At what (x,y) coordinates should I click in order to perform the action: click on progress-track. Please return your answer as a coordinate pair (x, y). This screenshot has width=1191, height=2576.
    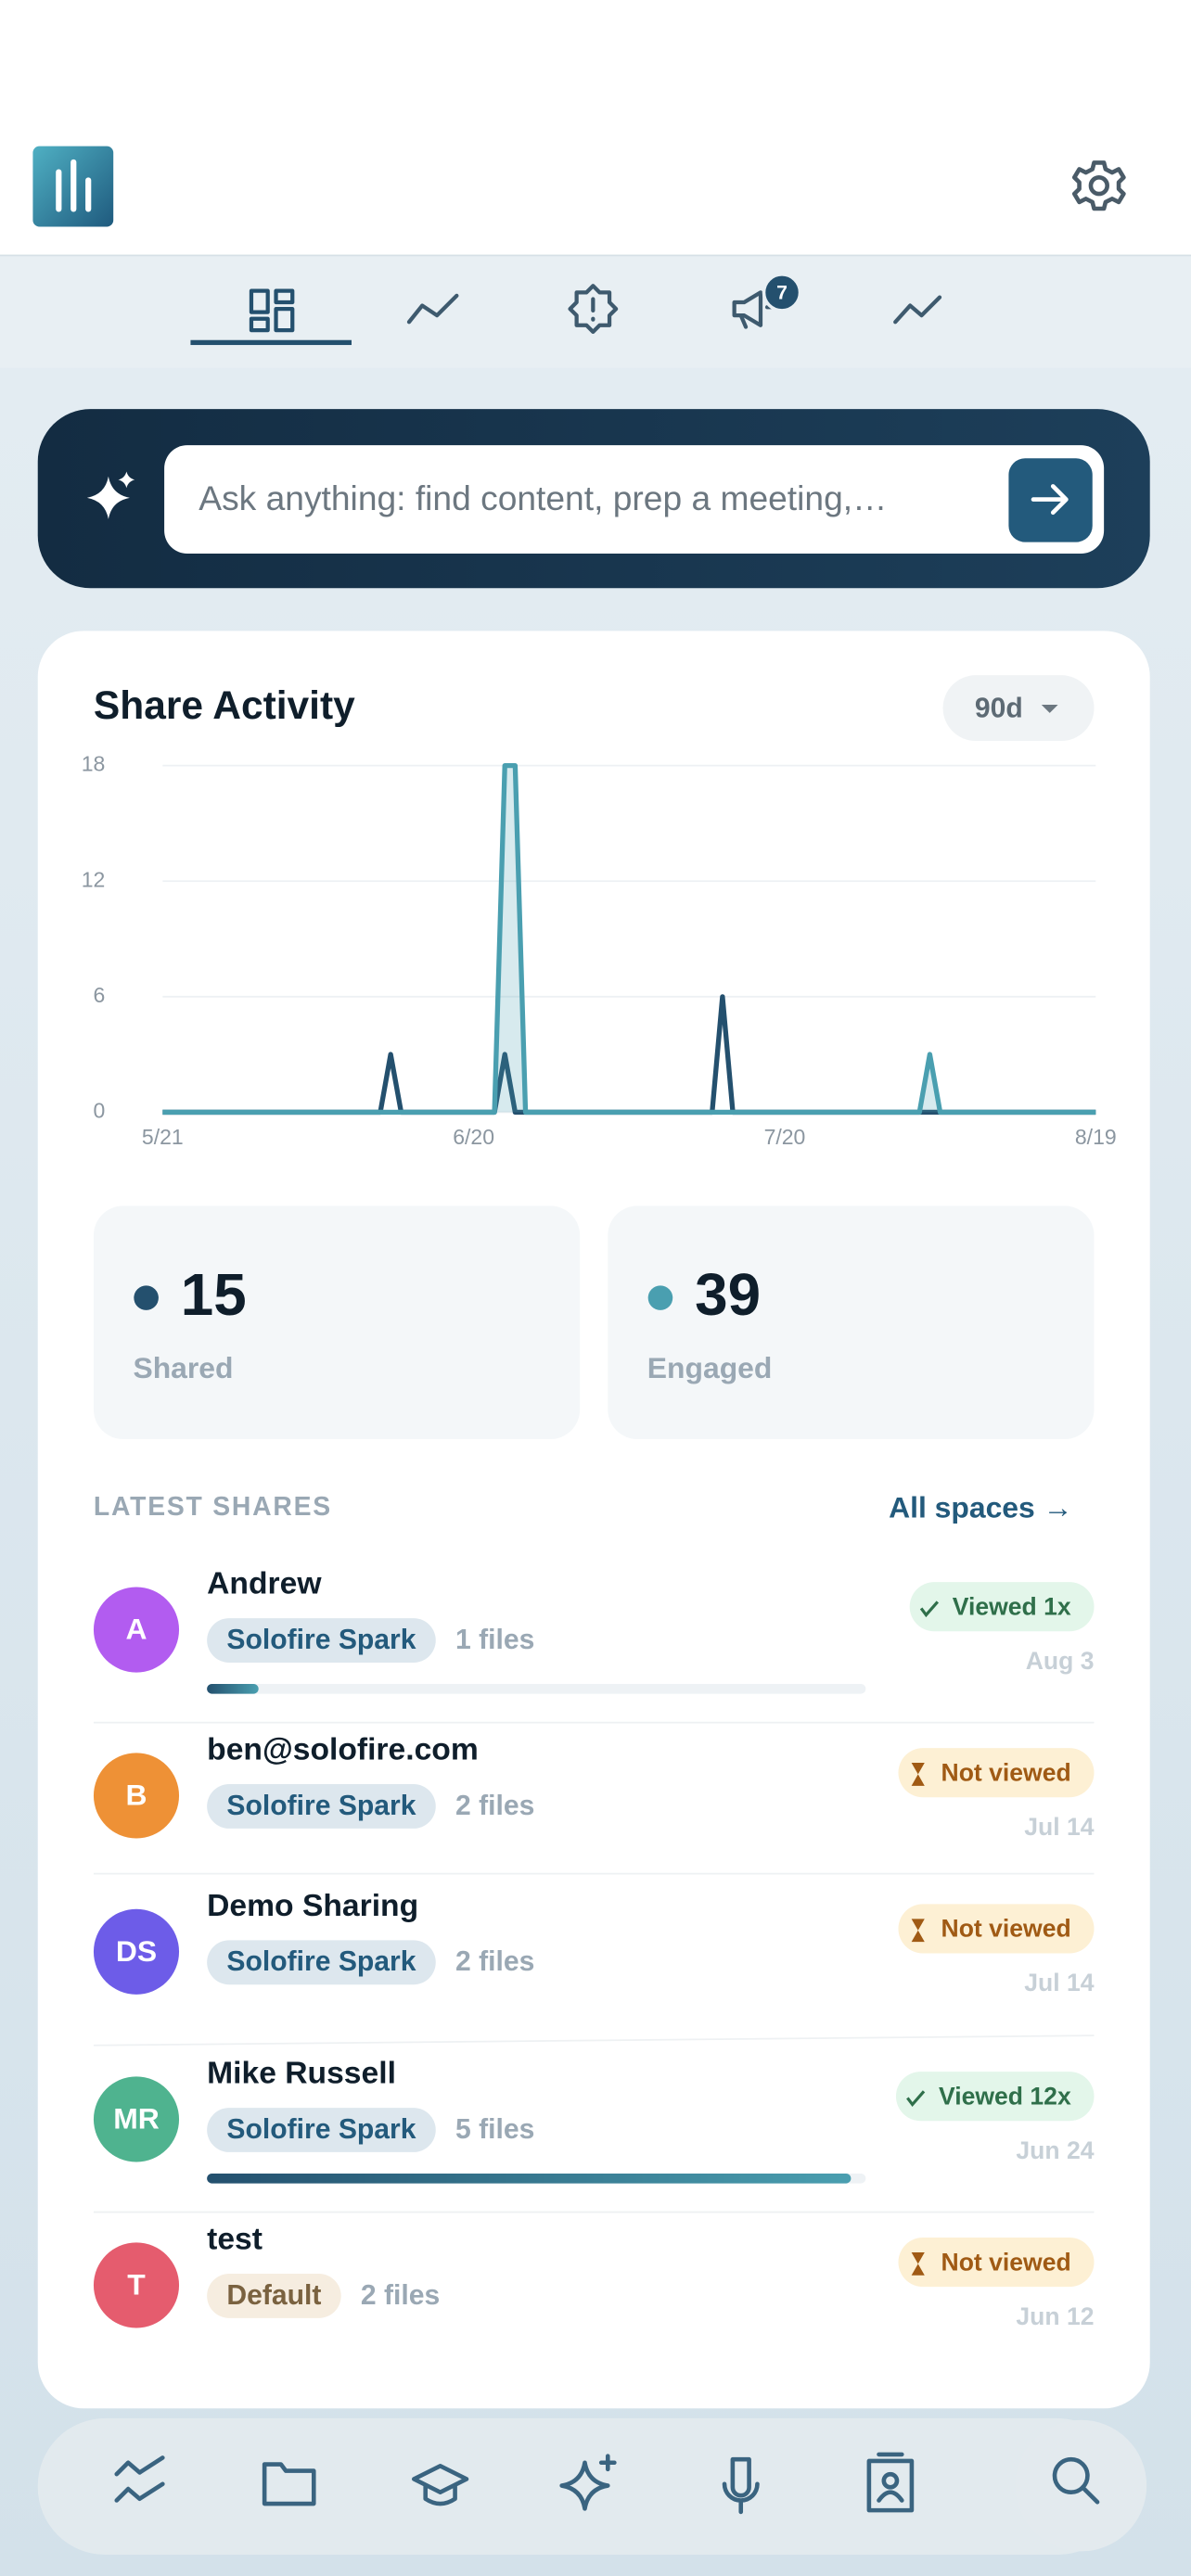
    Looking at the image, I should click on (536, 1688).